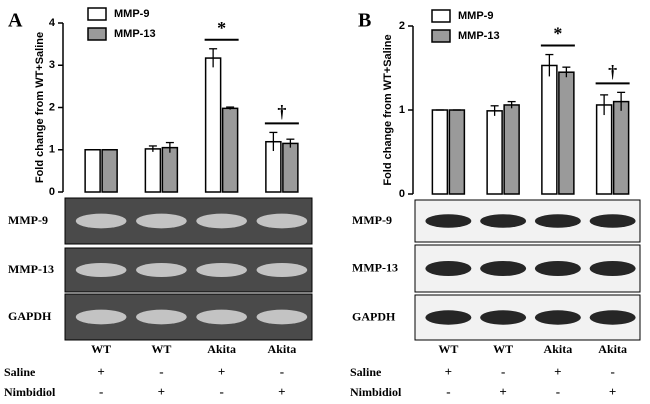  What do you see at coordinates (15, 21) in the screenshot?
I see `panel-label: A` at bounding box center [15, 21].